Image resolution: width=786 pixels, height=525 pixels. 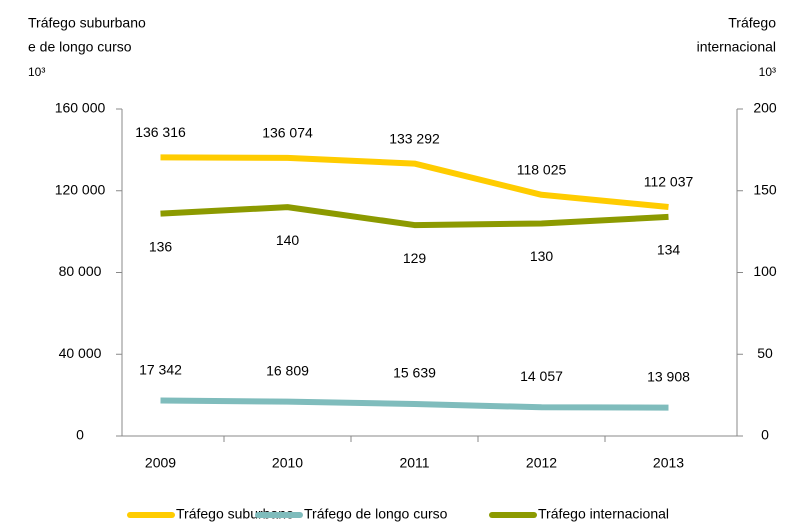 I want to click on y-tick-label: 40 000, so click(x=80, y=353).